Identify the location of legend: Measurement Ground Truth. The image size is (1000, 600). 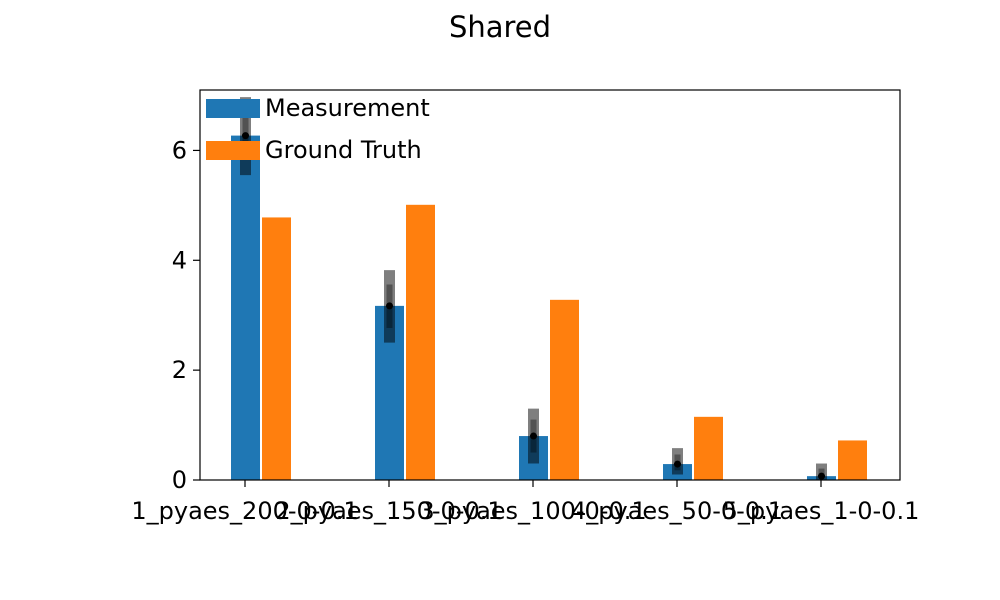
(318, 129).